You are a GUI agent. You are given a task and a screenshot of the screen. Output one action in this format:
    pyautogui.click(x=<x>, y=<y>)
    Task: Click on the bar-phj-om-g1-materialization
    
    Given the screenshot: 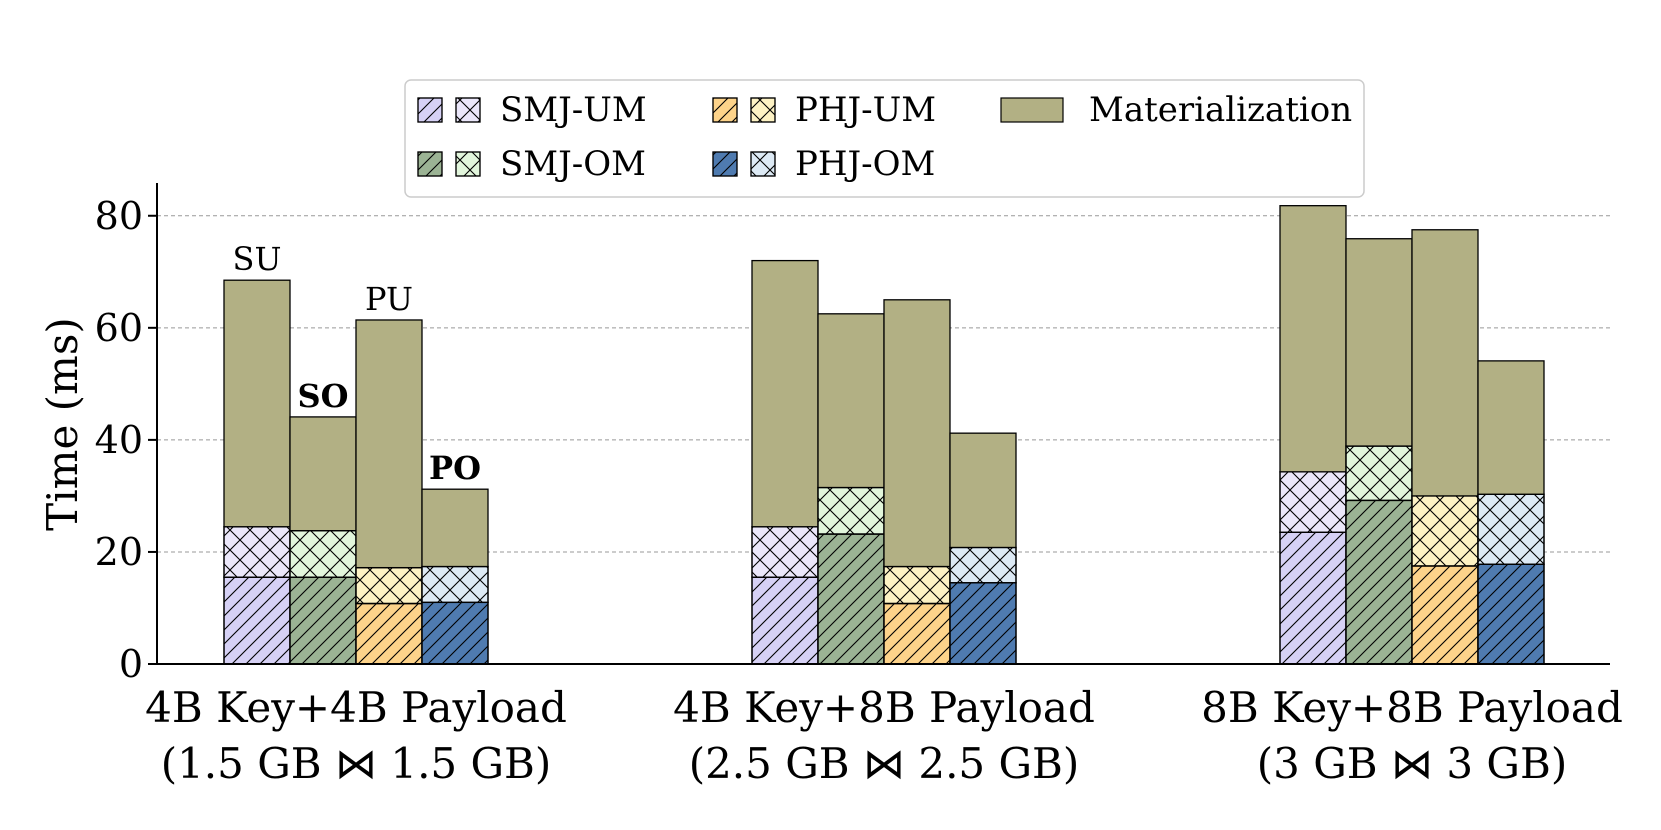 What is the action you would take?
    pyautogui.click(x=455, y=528)
    